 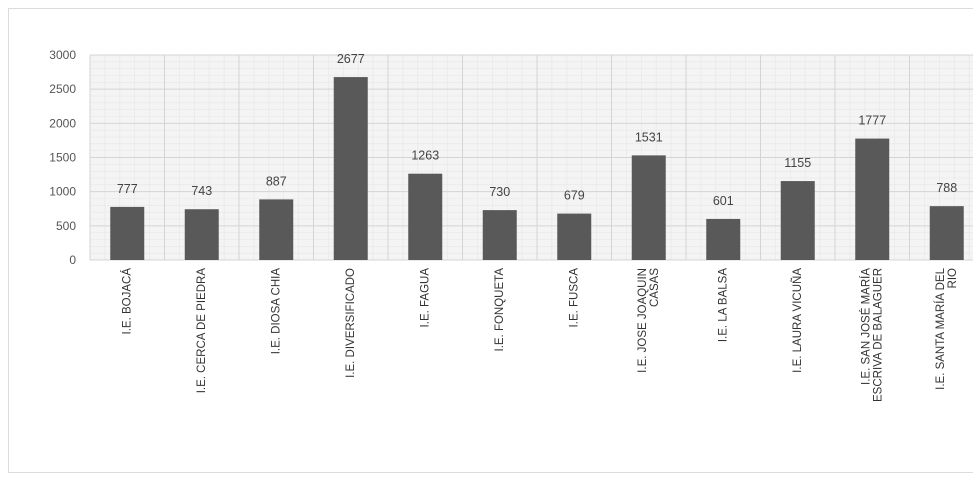 I want to click on x-tick-label: I.E. SAN JOSÉ MARÍA ESCRIVA DE BALAGUER, so click(x=871, y=335).